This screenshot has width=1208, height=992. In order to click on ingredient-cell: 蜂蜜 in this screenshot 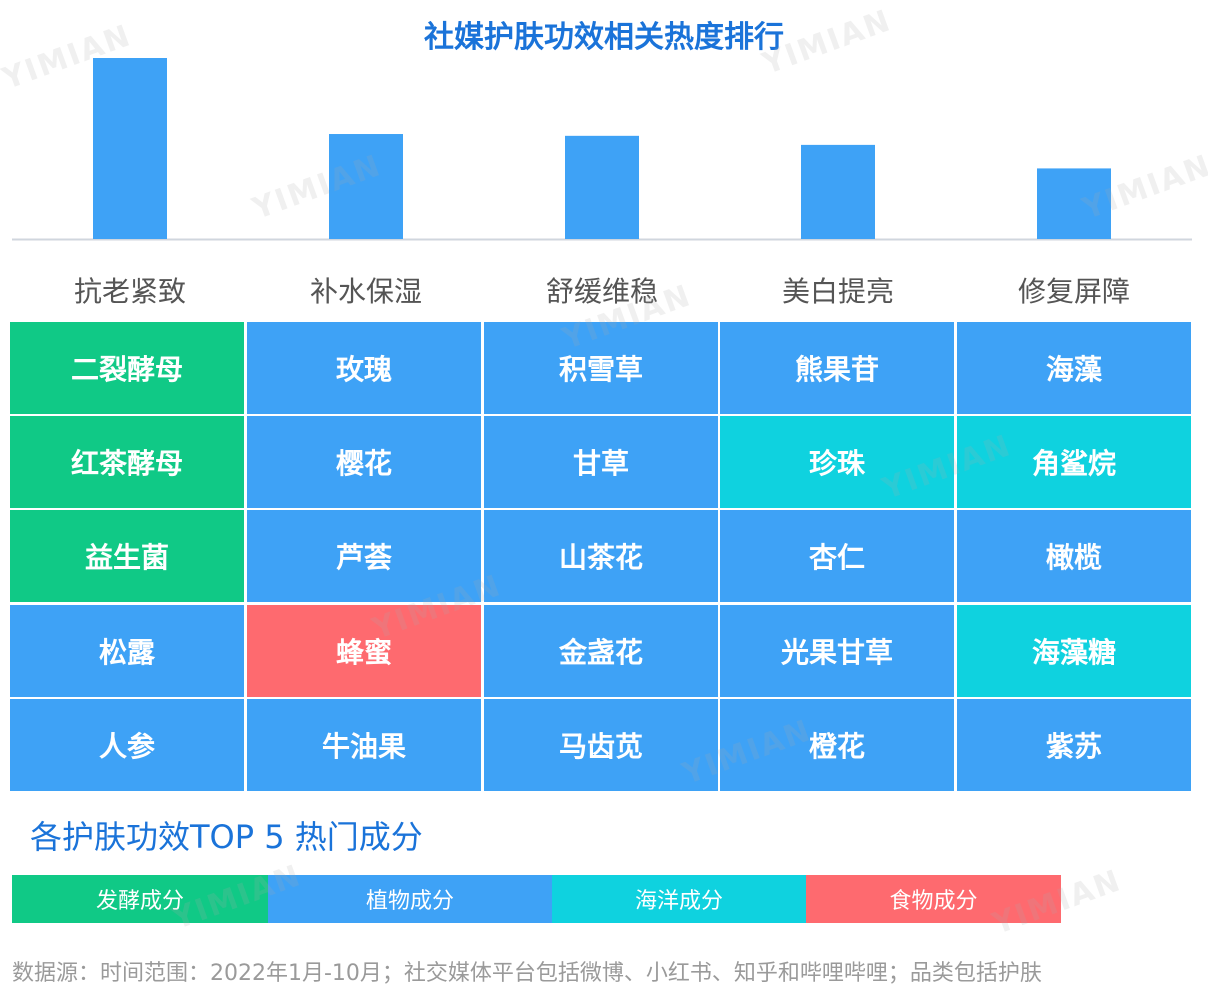, I will do `click(364, 651)`.